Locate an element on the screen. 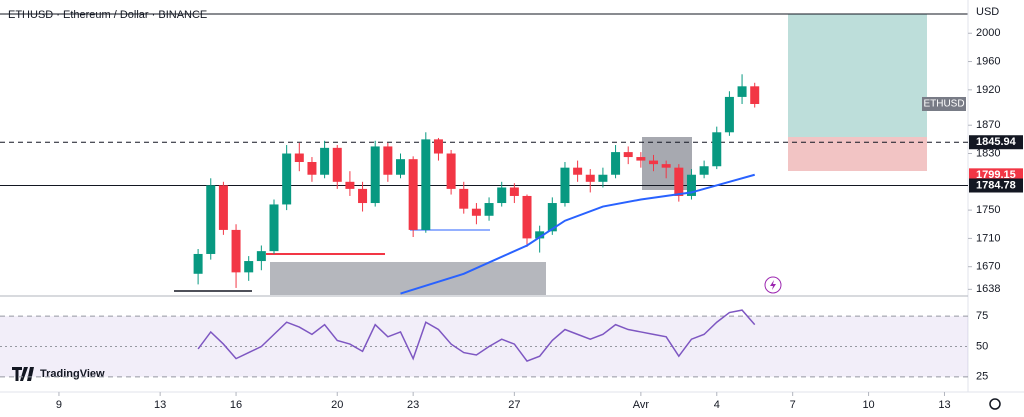 The width and height of the screenshot is (1024, 417). brand: TradingView is located at coordinates (72, 374).